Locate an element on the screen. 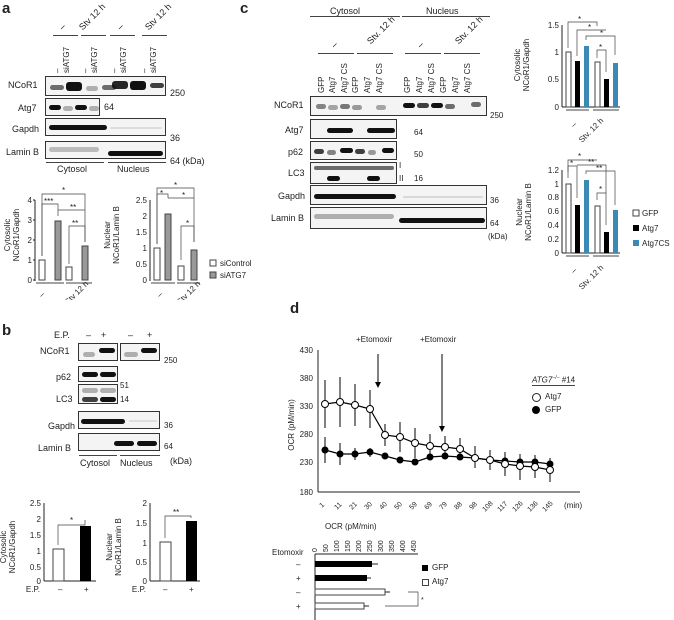 The height and width of the screenshot is (620, 674). row-label: LC3 is located at coordinates (64, 399).